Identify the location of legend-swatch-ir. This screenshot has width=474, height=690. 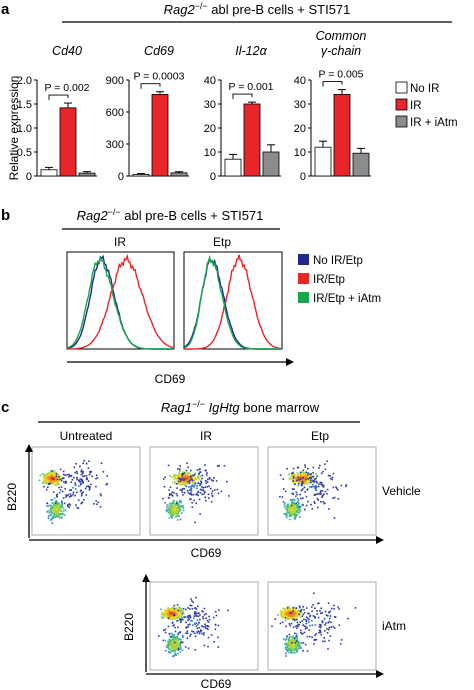
(401, 104).